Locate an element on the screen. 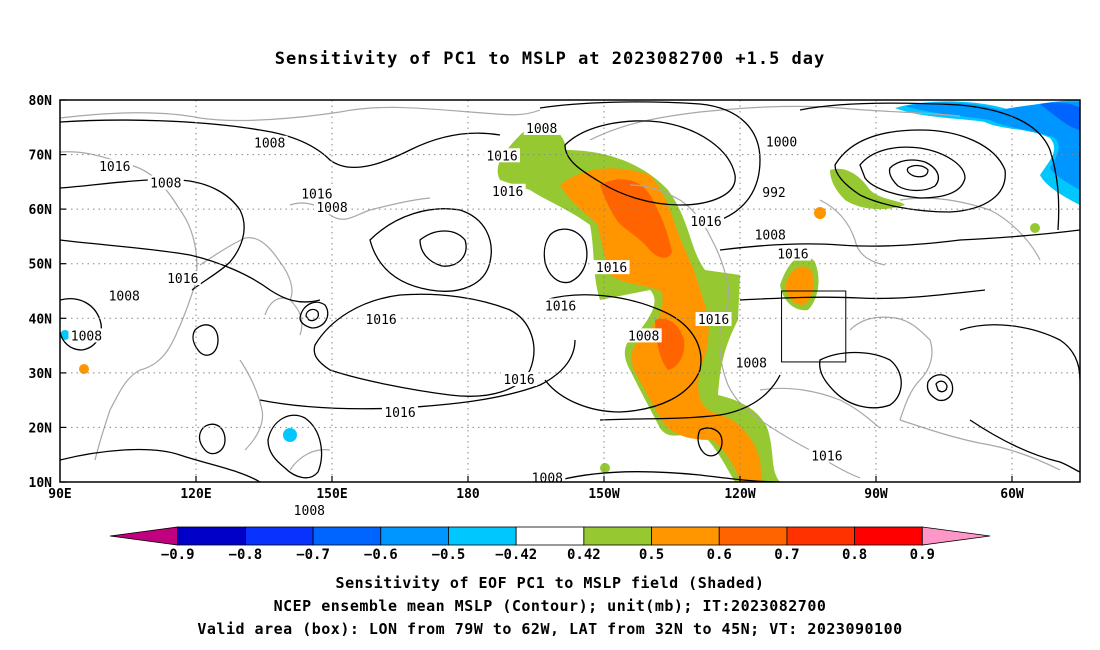 The image size is (1100, 650). valid-area-rectangle is located at coordinates (814, 326).